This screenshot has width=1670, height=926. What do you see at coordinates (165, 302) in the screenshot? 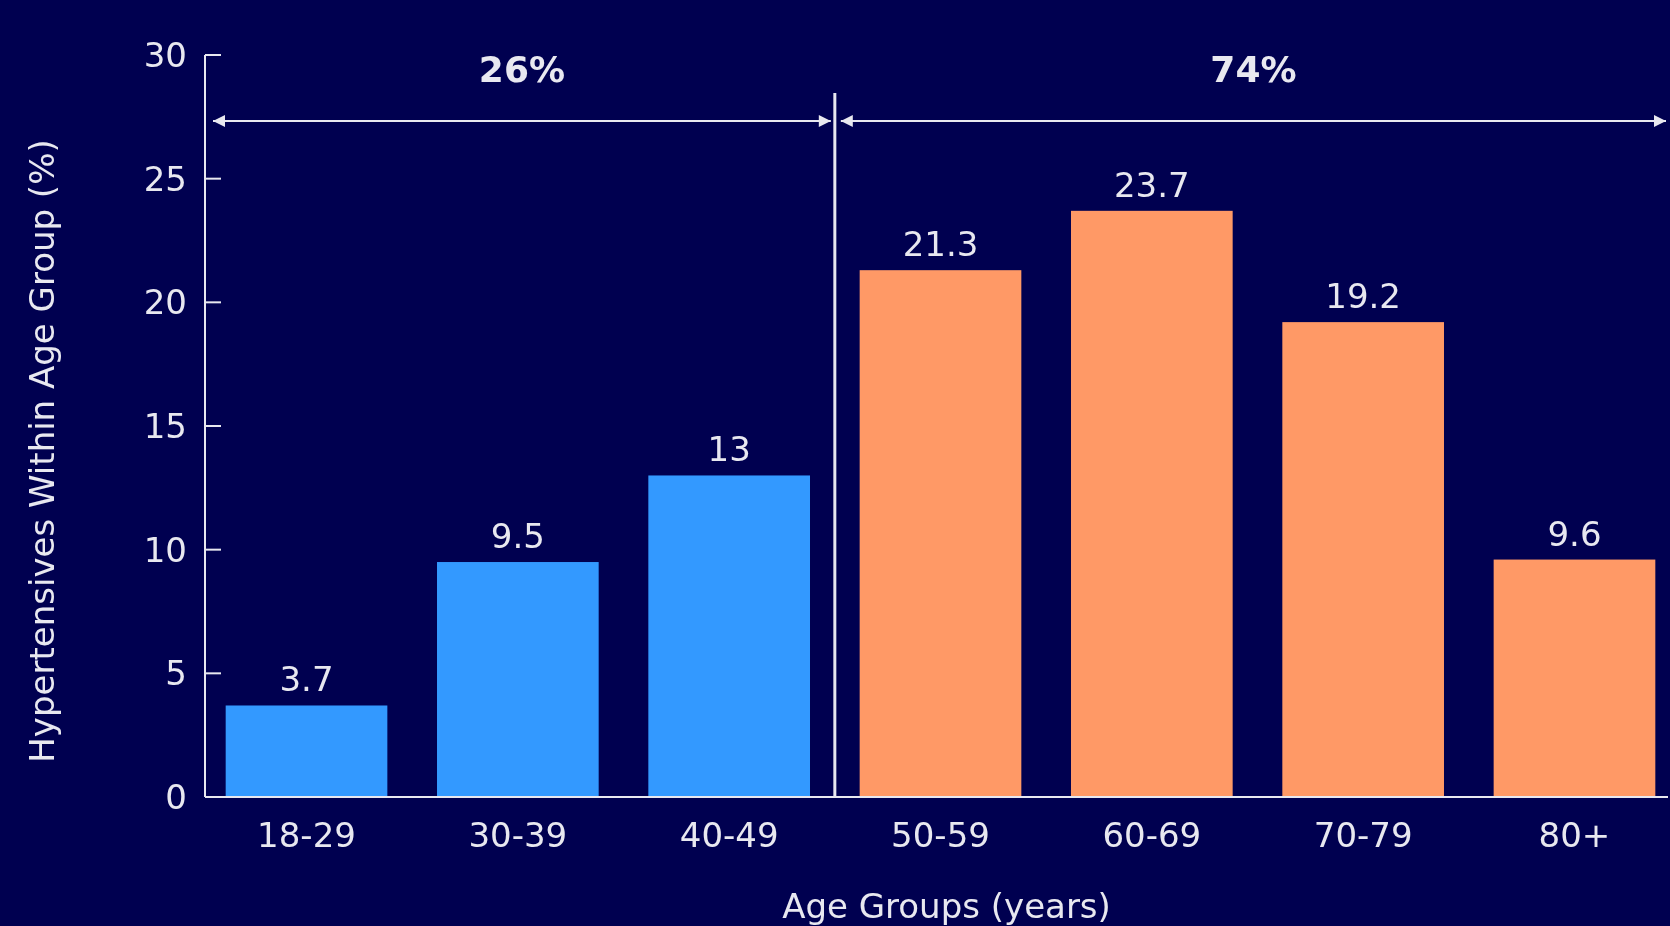
I see `y-tick-label: 20` at bounding box center [165, 302].